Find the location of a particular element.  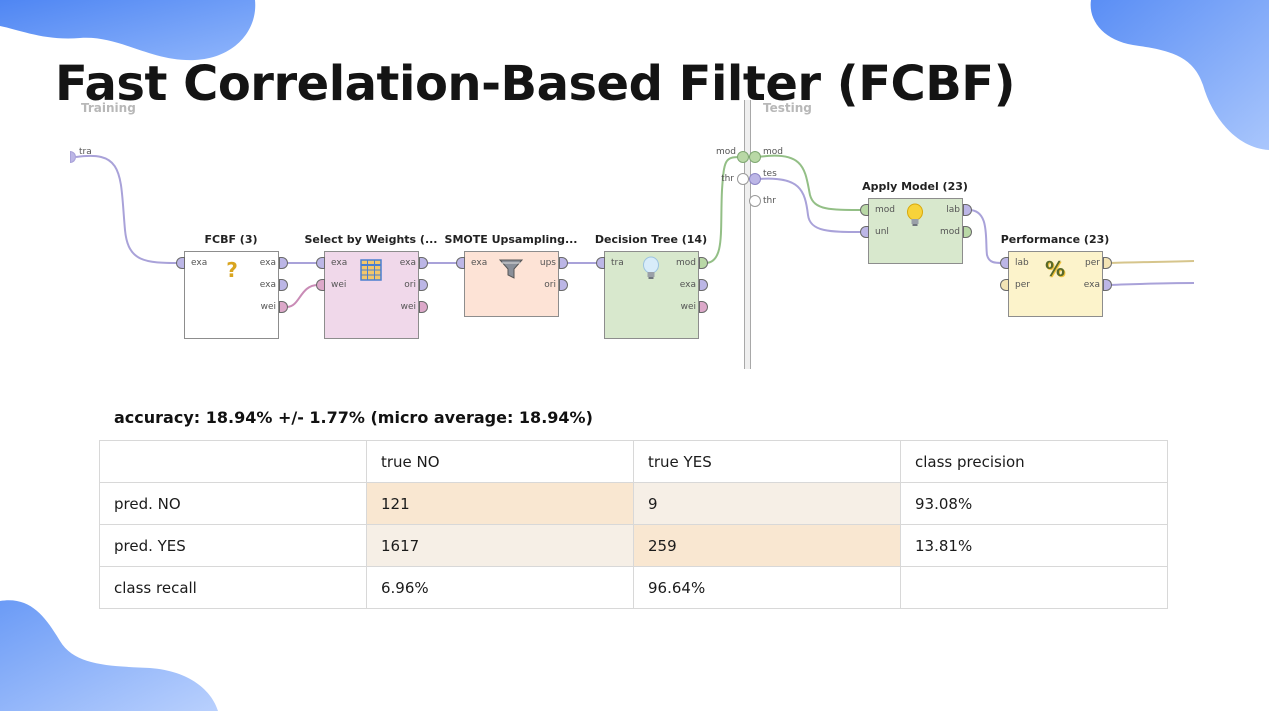

performance-output-exa-port is located at coordinates (1107, 285).